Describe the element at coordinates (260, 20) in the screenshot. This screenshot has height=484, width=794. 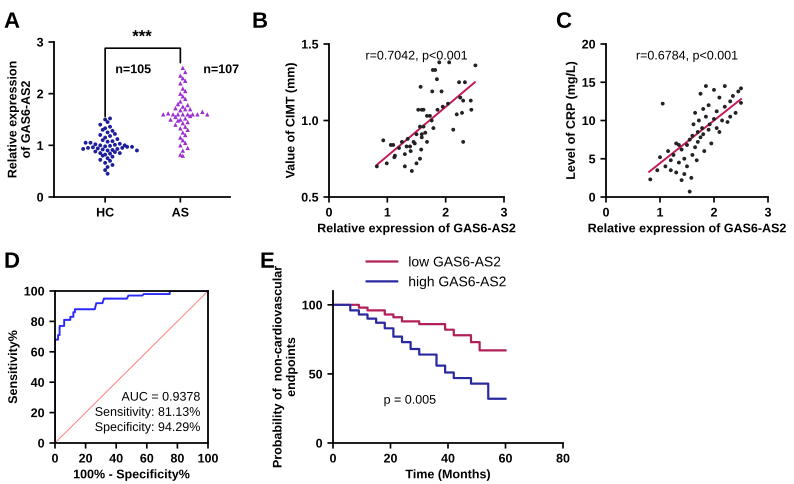
I see `chart-title: B` at that location.